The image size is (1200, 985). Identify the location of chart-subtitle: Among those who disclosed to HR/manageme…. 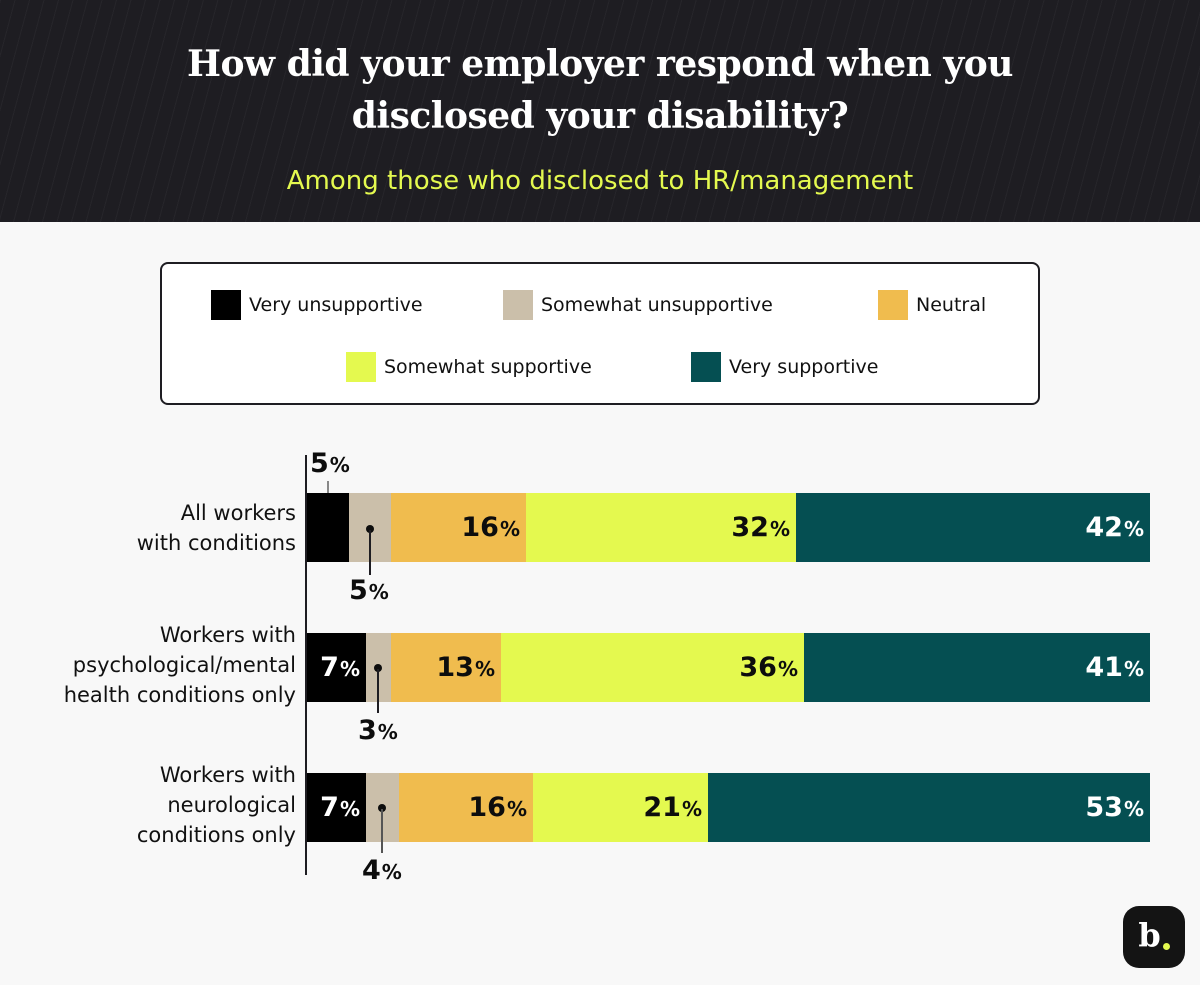
(600, 181).